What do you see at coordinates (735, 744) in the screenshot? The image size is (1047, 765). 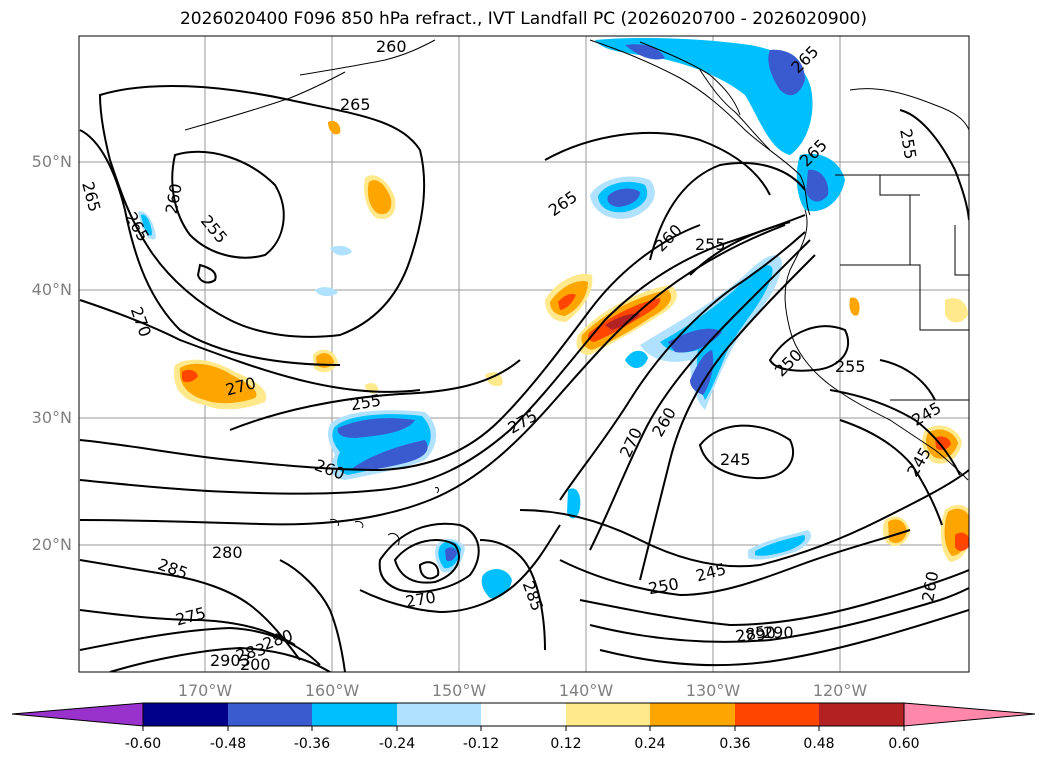 I see `colorbar-tick-label: 0.36` at bounding box center [735, 744].